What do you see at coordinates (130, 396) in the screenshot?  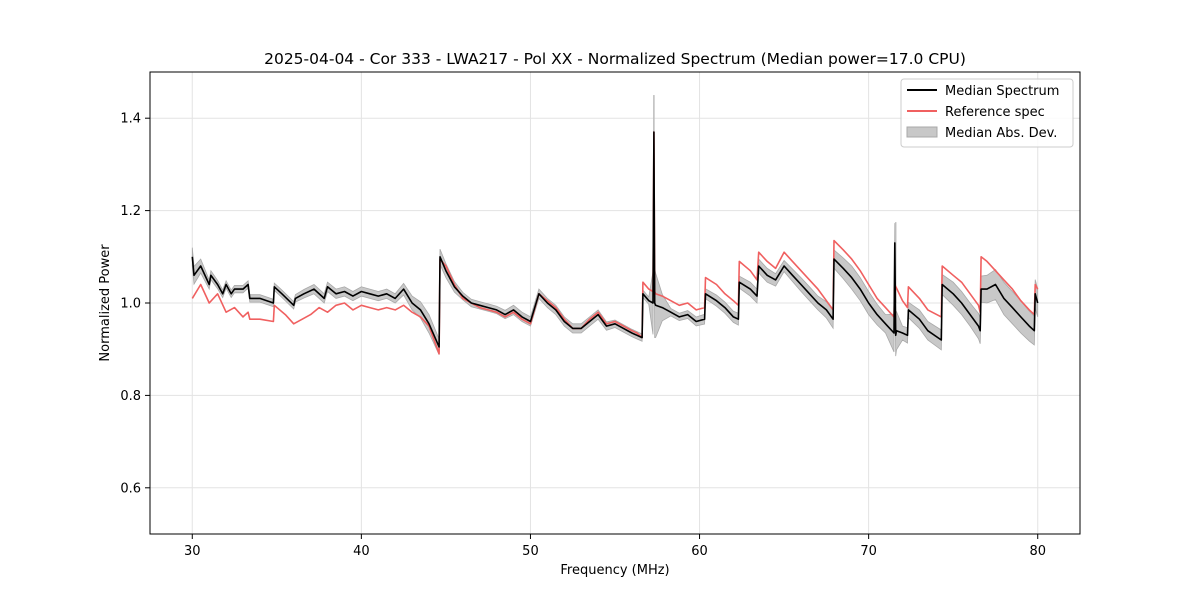 I see `y-tick-label: 0.8` at bounding box center [130, 396].